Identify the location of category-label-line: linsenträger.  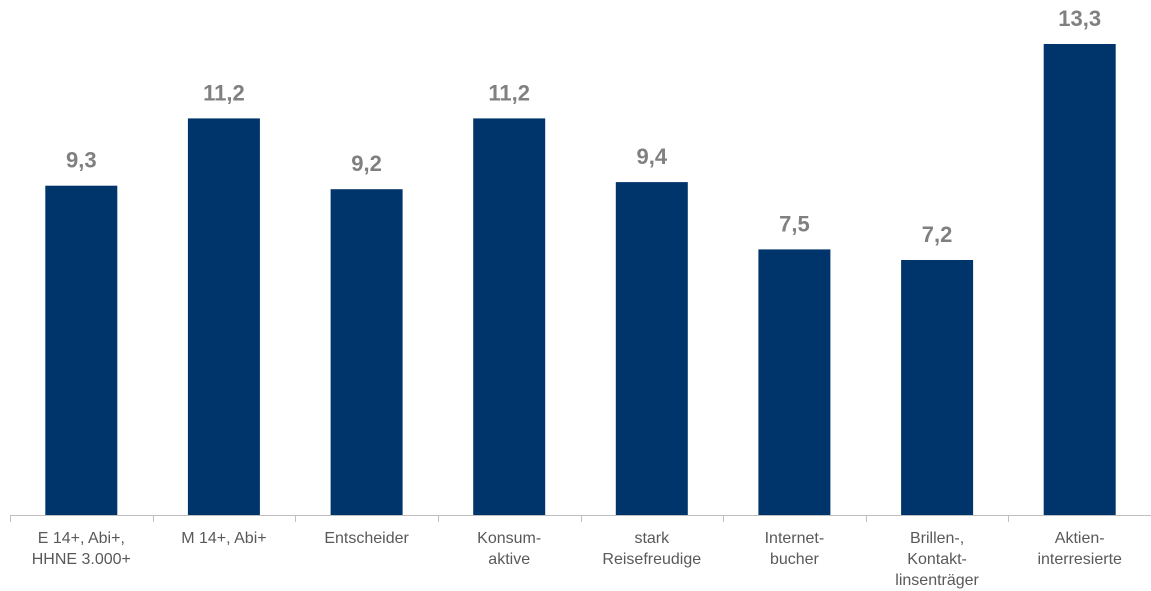
(937, 580).